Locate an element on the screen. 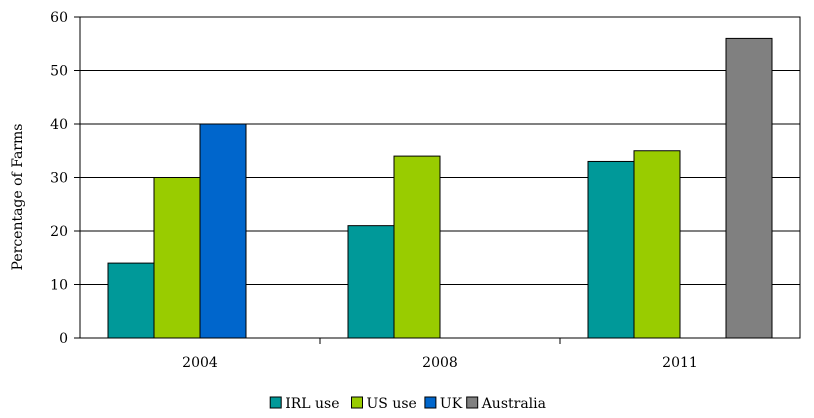 The height and width of the screenshot is (418, 814). x-tick-label: 2004 is located at coordinates (200, 363).